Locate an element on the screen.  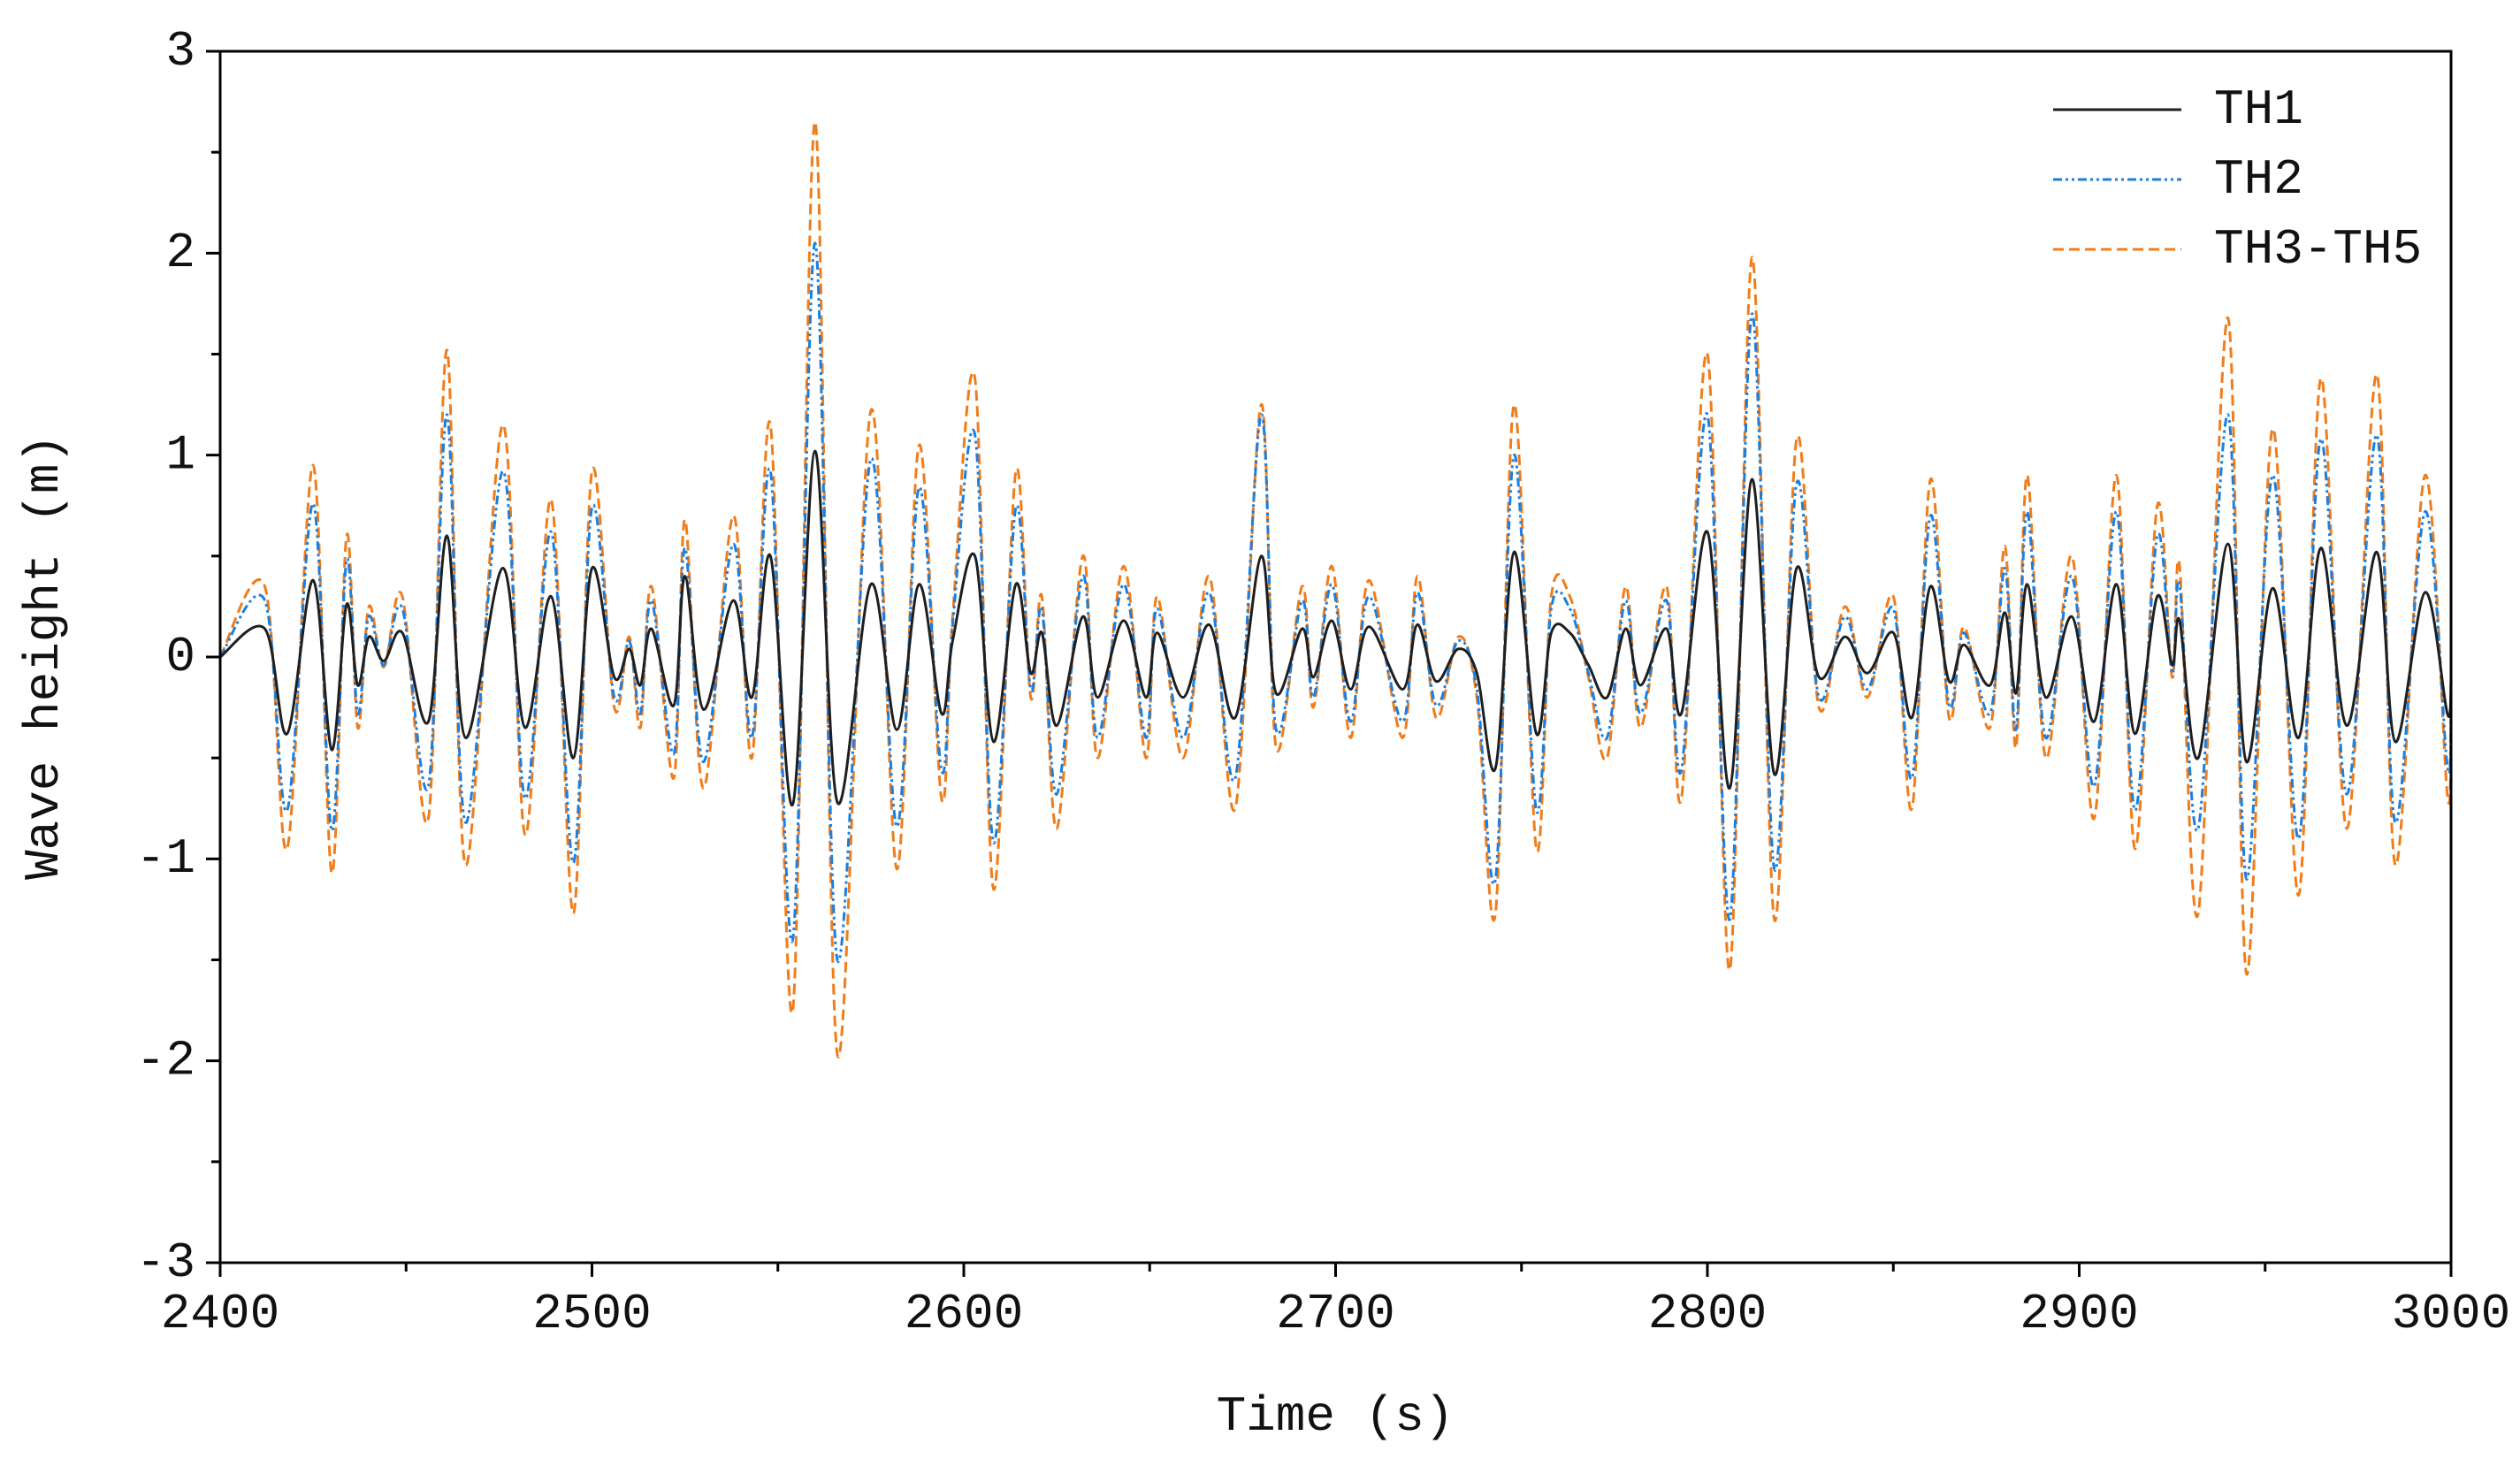
y-tick-label: 2 is located at coordinates (180, 253).